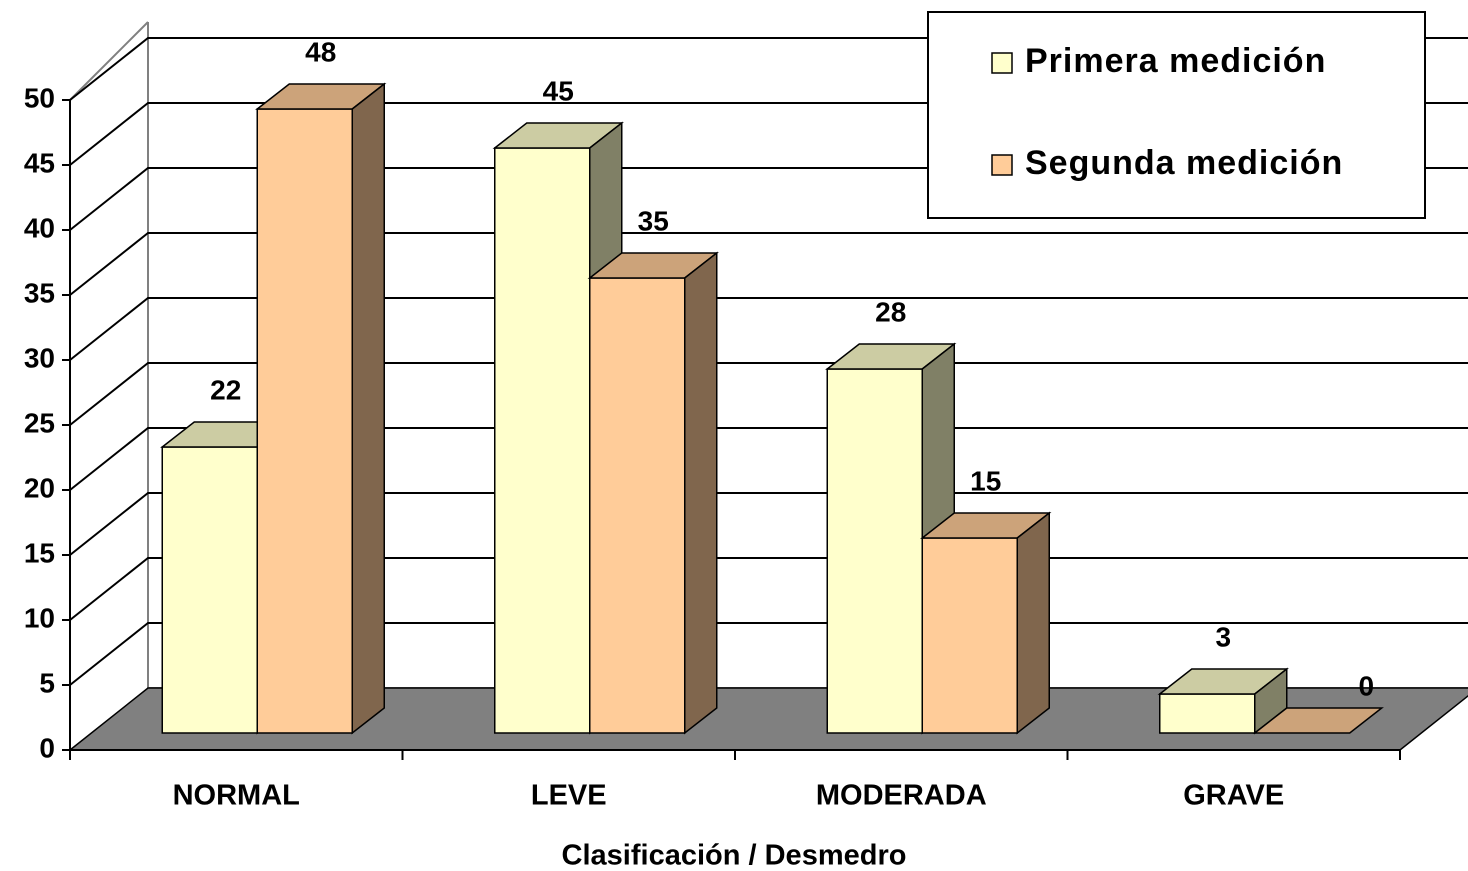 This screenshot has width=1468, height=871. Describe the element at coordinates (39, 162) in the screenshot. I see `y-tick-label: 45` at that location.